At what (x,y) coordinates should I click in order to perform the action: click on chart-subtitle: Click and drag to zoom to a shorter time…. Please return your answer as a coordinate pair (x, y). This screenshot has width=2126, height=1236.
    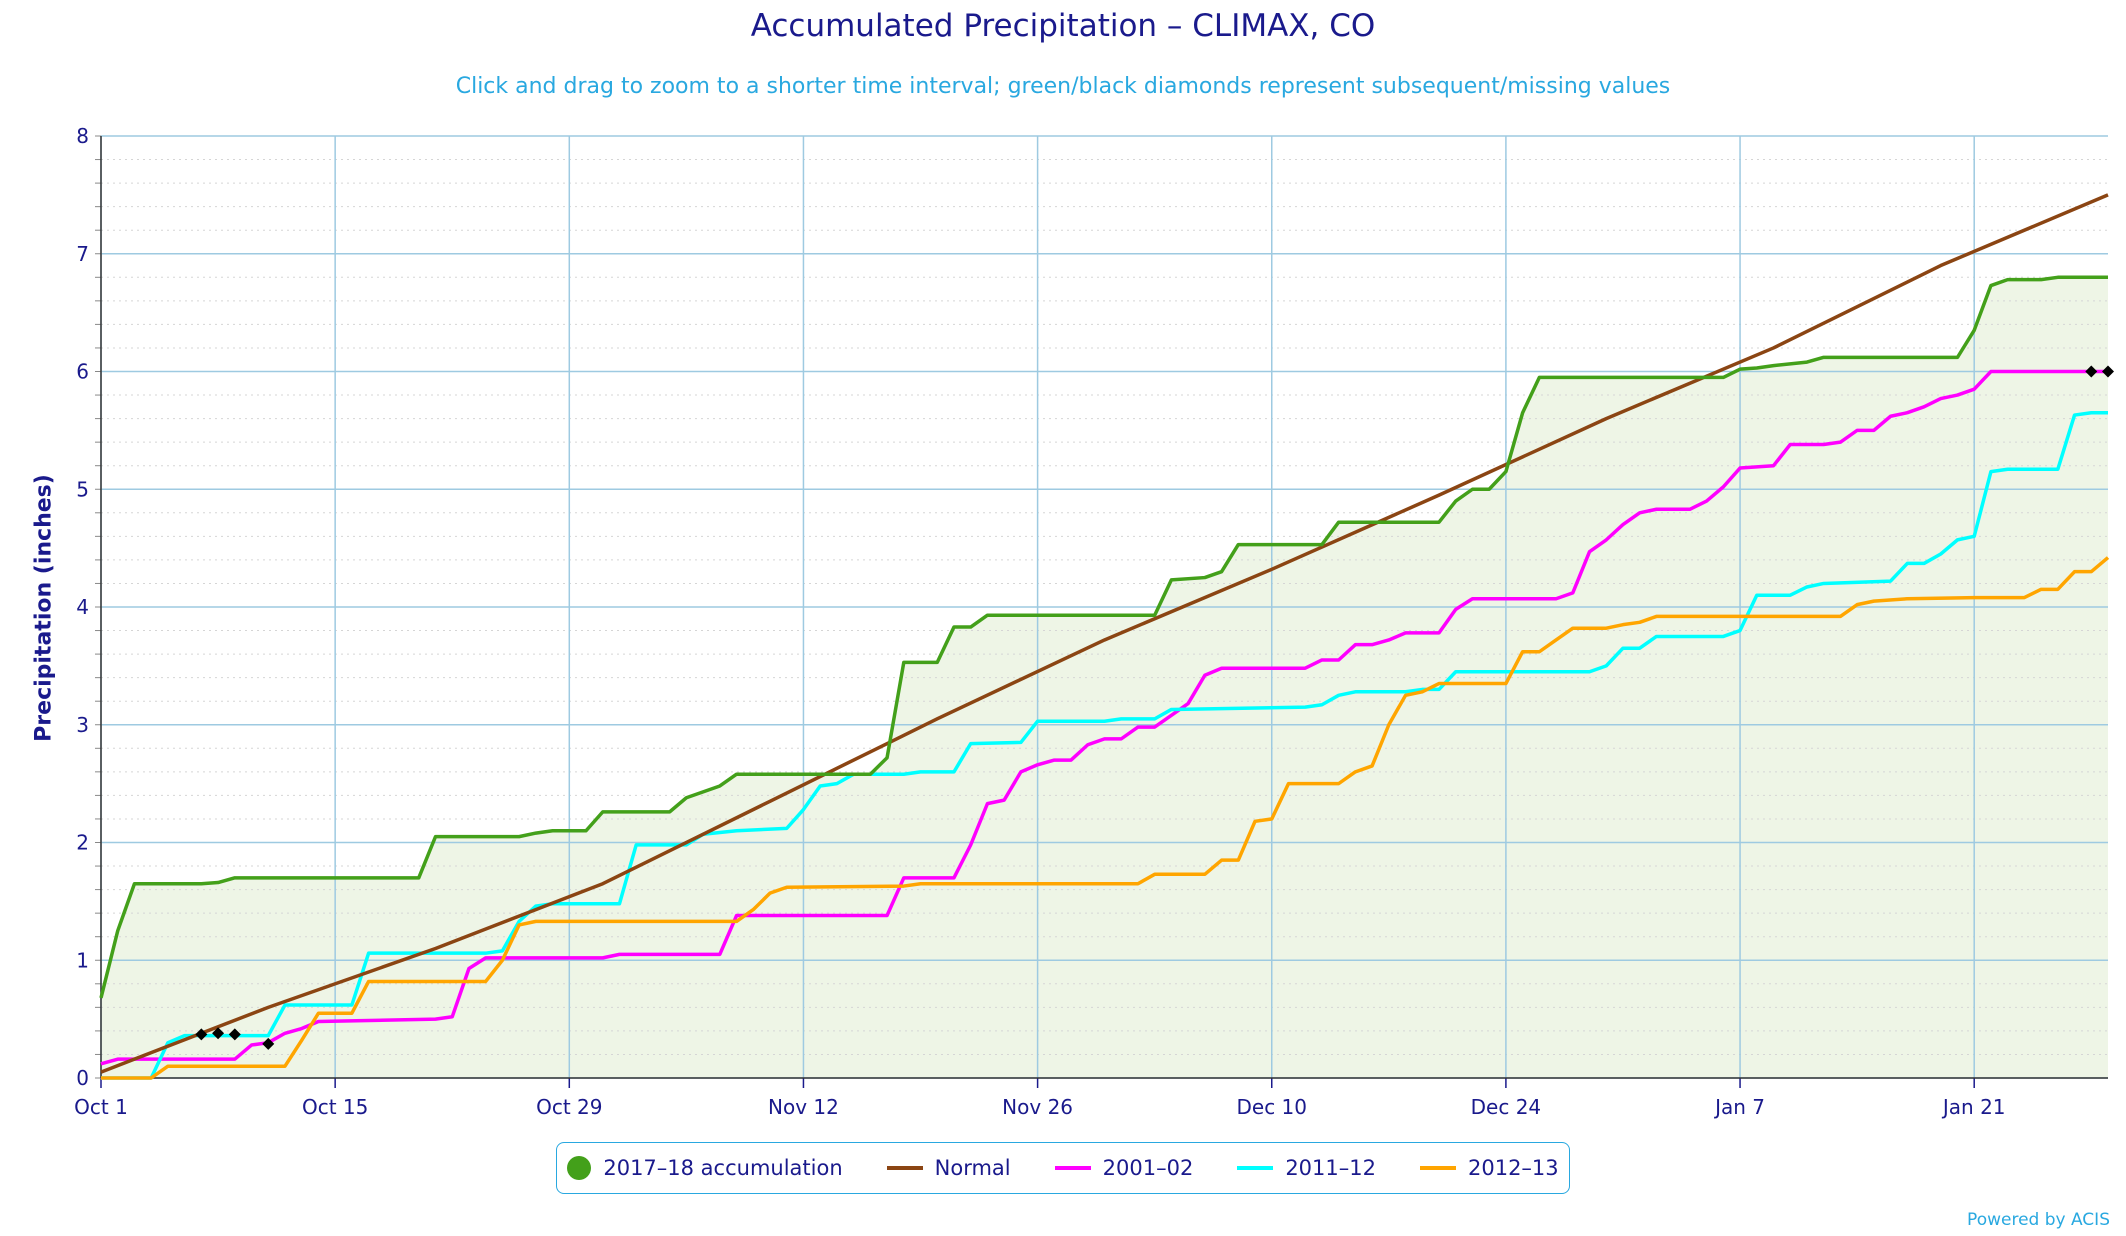
    Looking at the image, I should click on (1063, 86).